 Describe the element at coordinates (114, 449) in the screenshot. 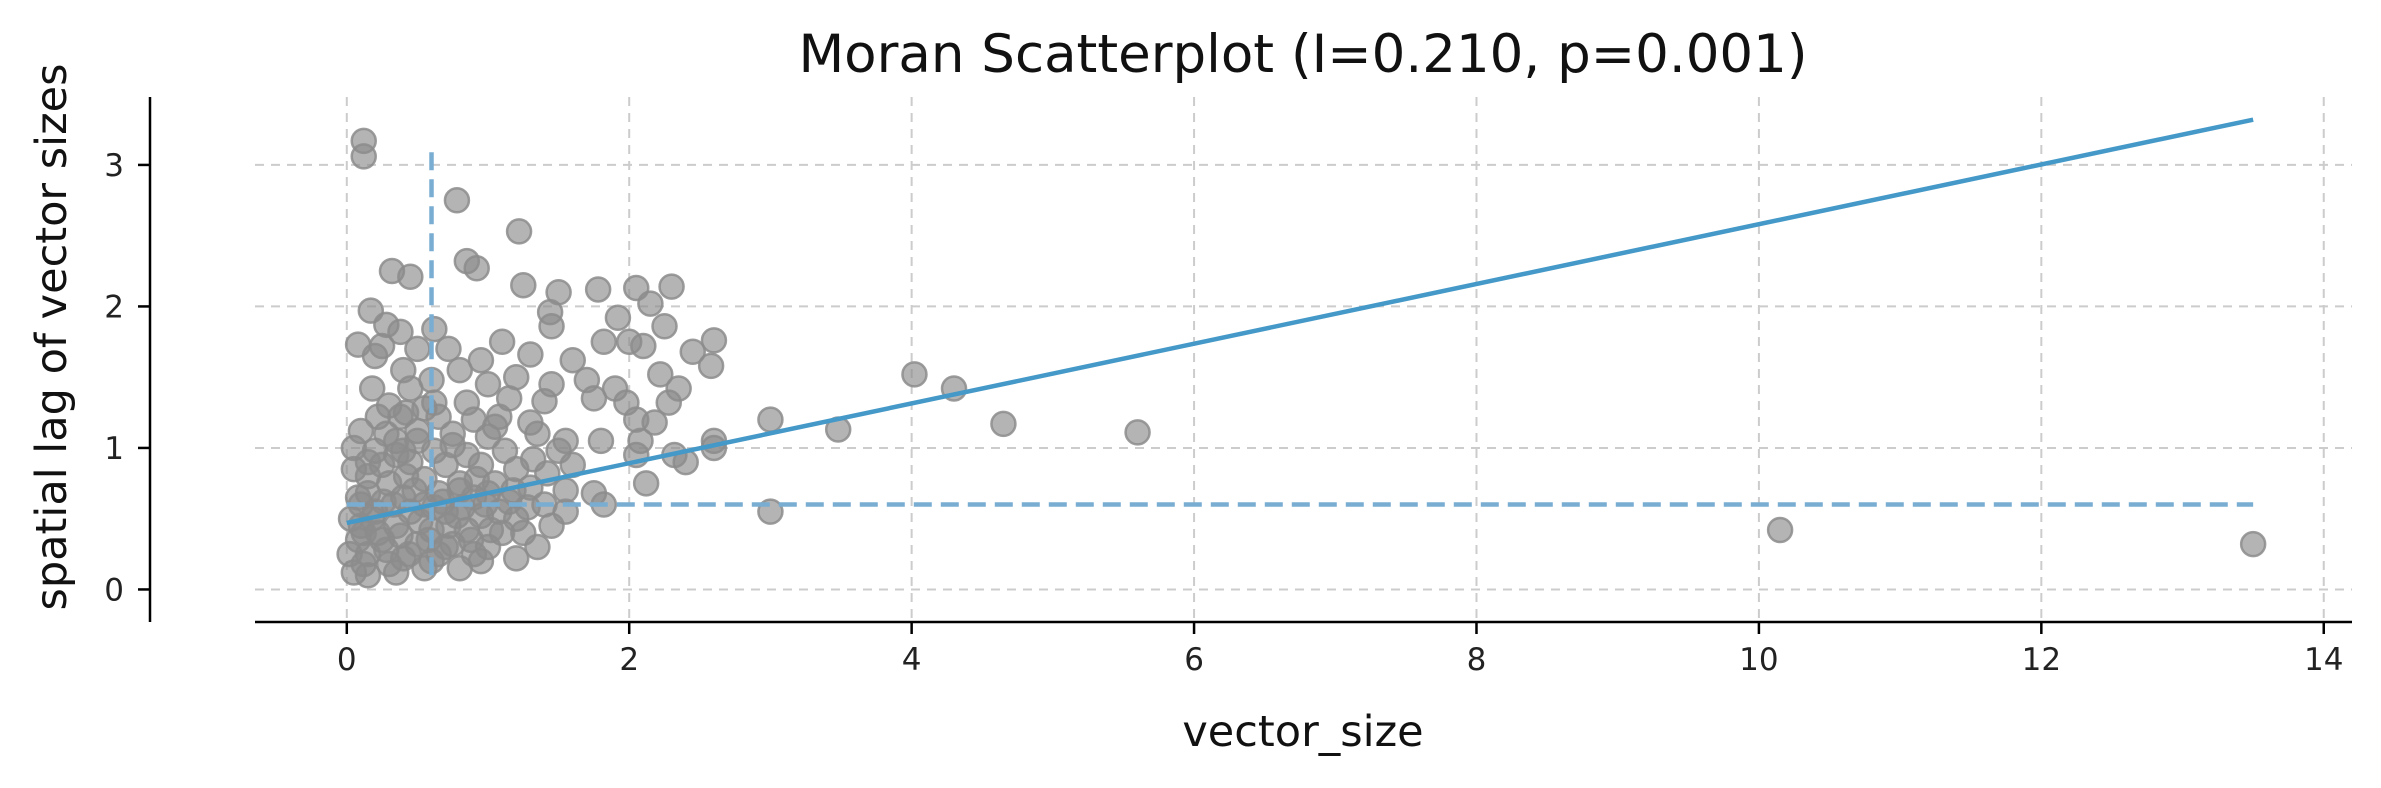

I see `y-tick-label: 1` at that location.